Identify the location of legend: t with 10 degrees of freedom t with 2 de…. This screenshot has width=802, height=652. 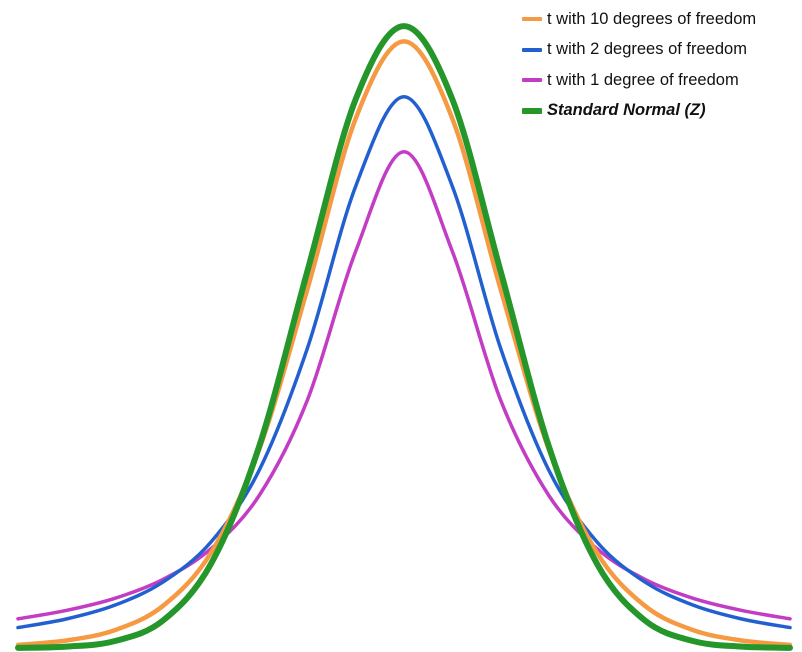
(639, 65).